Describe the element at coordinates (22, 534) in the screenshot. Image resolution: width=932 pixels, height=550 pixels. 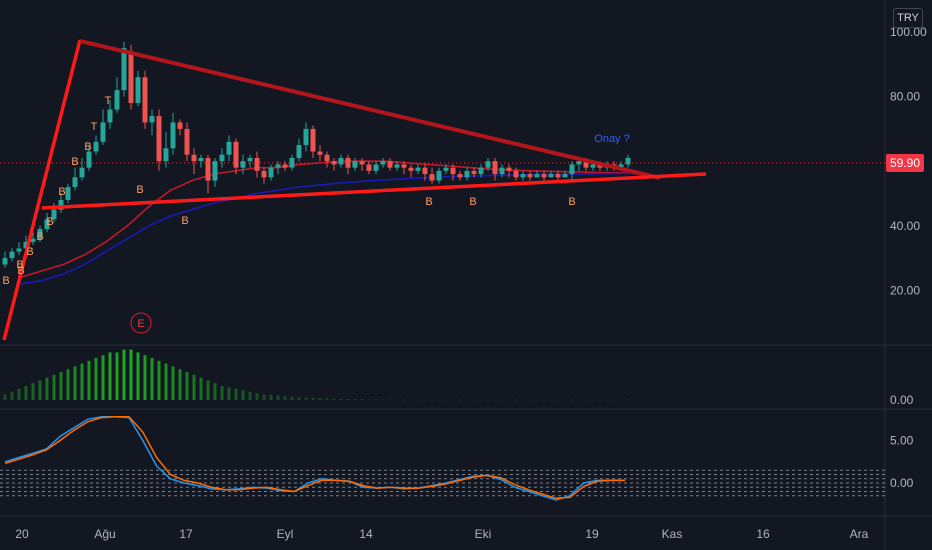
I see `time-axis-tick-label: 20` at that location.